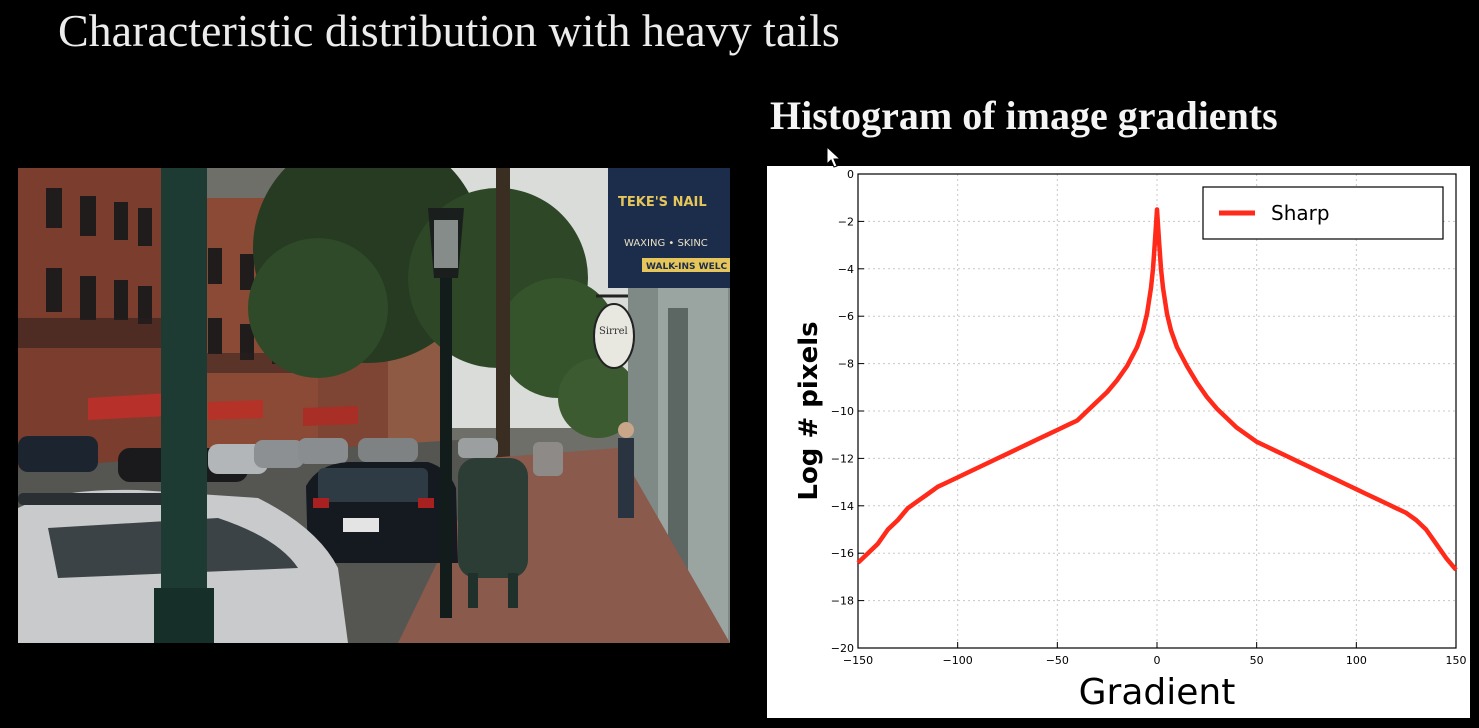 The height and width of the screenshot is (728, 1479). What do you see at coordinates (842, 458) in the screenshot?
I see `y-tick-label: −12` at bounding box center [842, 458].